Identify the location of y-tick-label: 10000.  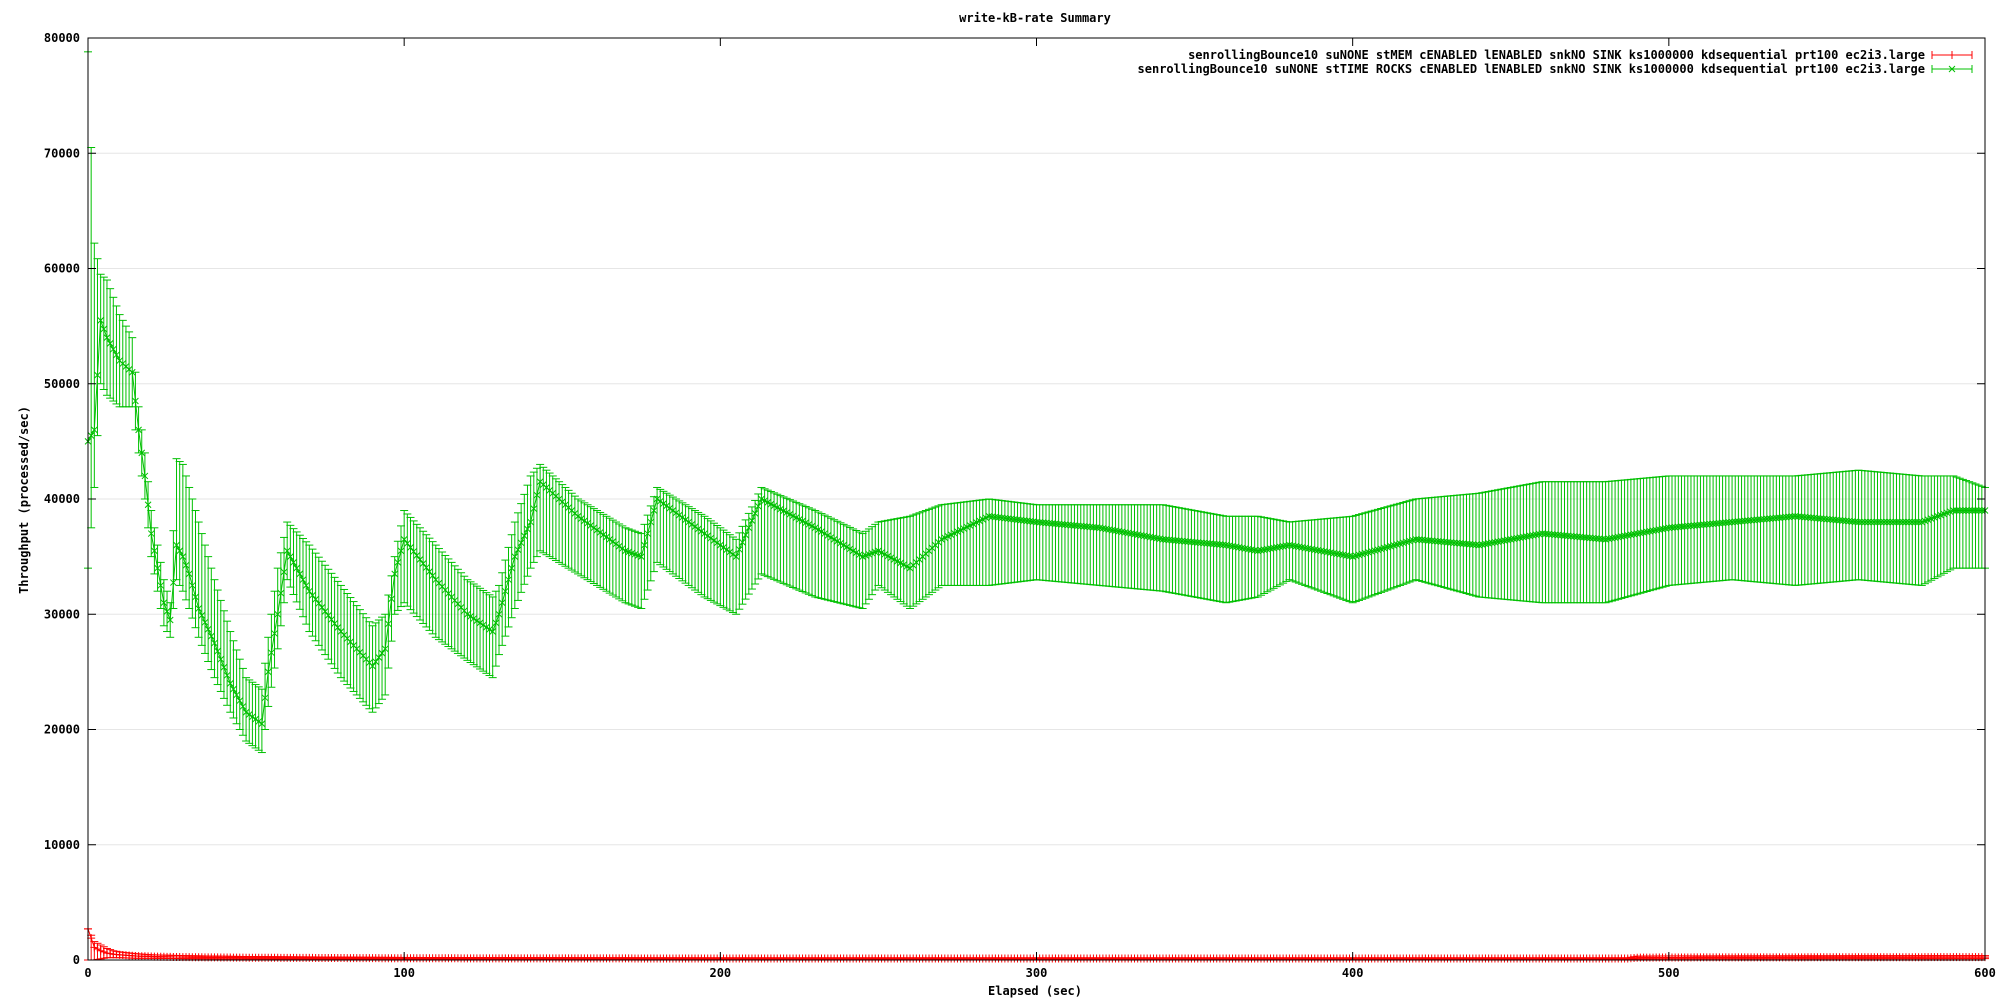
(62, 845).